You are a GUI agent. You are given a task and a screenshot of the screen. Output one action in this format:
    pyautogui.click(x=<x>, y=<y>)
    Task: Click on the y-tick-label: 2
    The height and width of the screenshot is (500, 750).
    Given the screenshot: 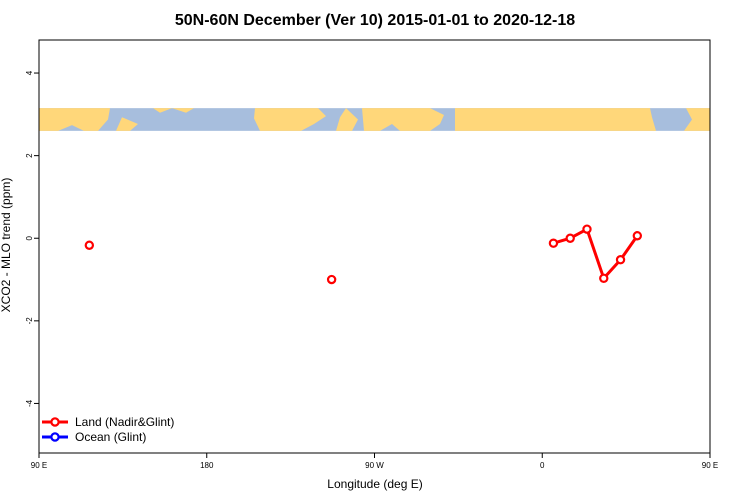 What is the action you would take?
    pyautogui.click(x=29, y=155)
    